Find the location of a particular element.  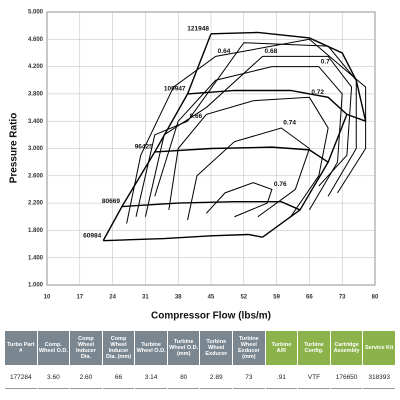

y-tick-label: 1.400 is located at coordinates (36, 258).